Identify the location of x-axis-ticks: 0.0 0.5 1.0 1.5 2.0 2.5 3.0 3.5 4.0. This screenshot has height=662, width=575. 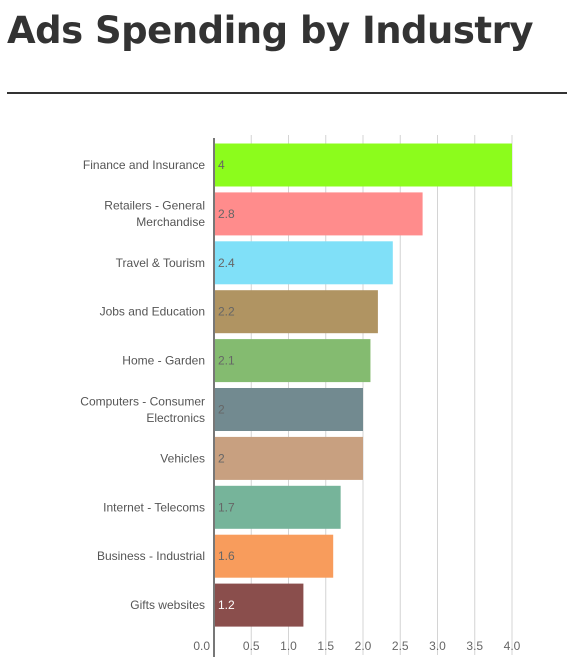
(356, 646).